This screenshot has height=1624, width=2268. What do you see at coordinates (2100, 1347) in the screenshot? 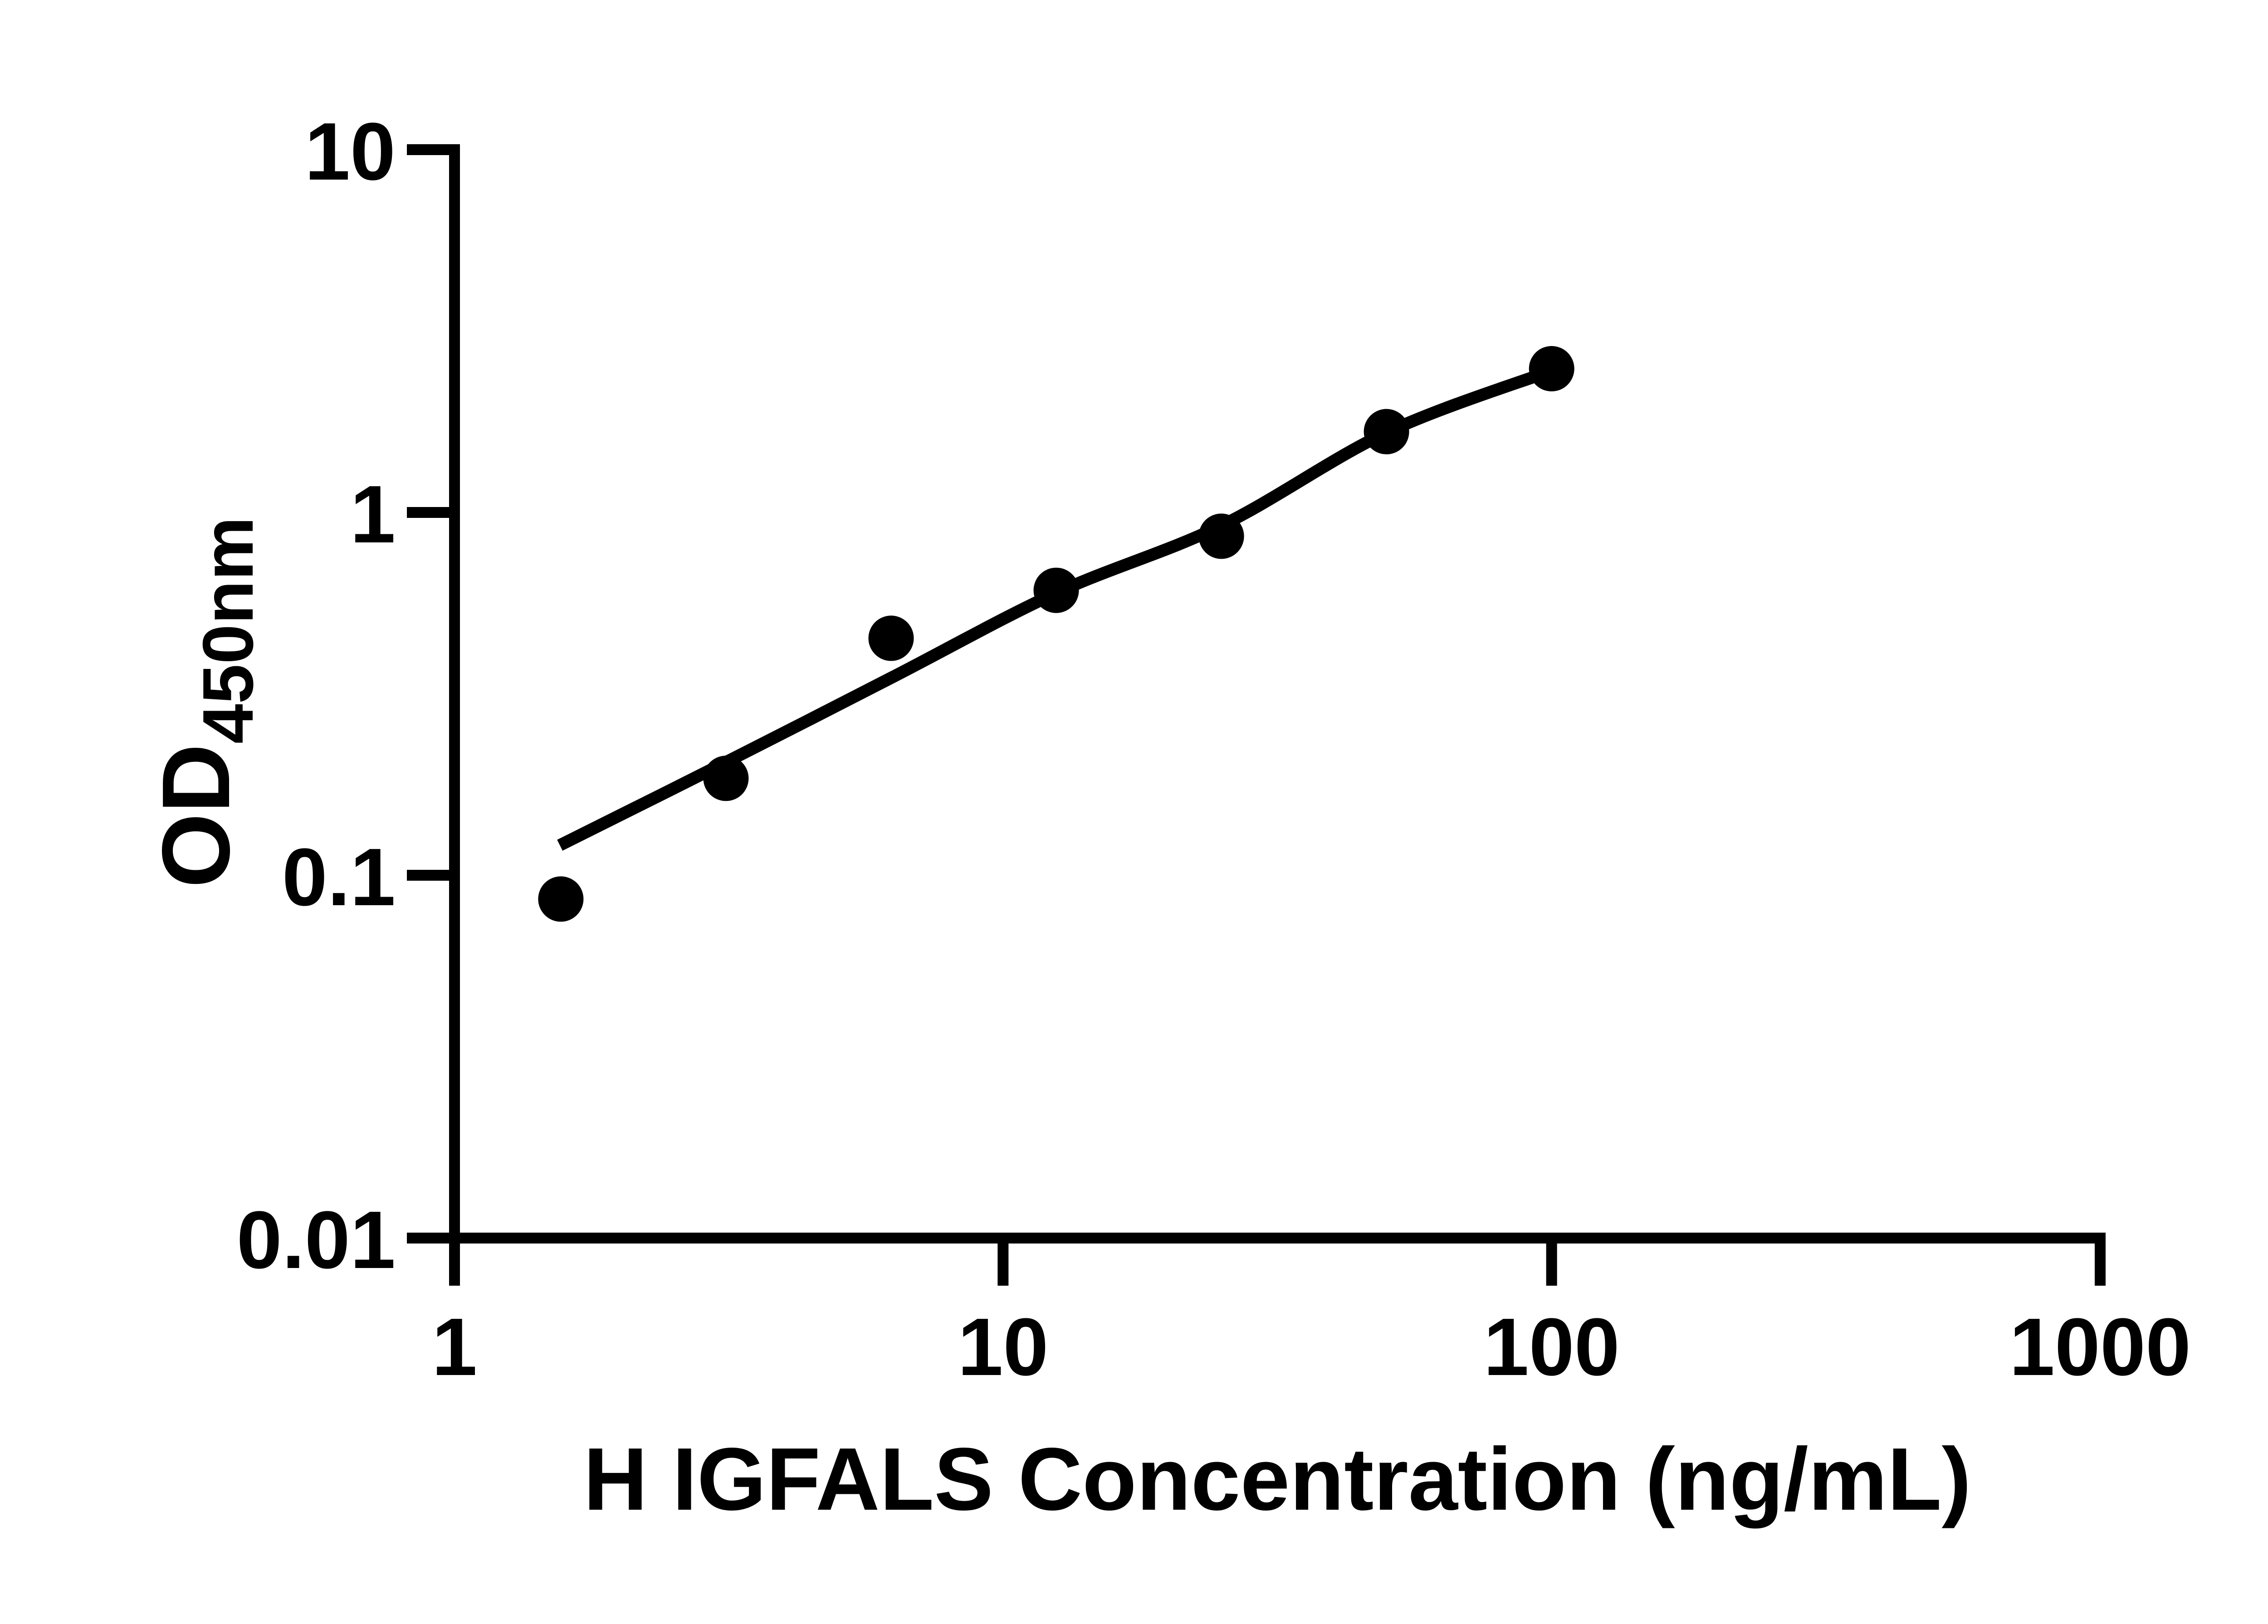
I see `x-tick-label: 1000` at bounding box center [2100, 1347].